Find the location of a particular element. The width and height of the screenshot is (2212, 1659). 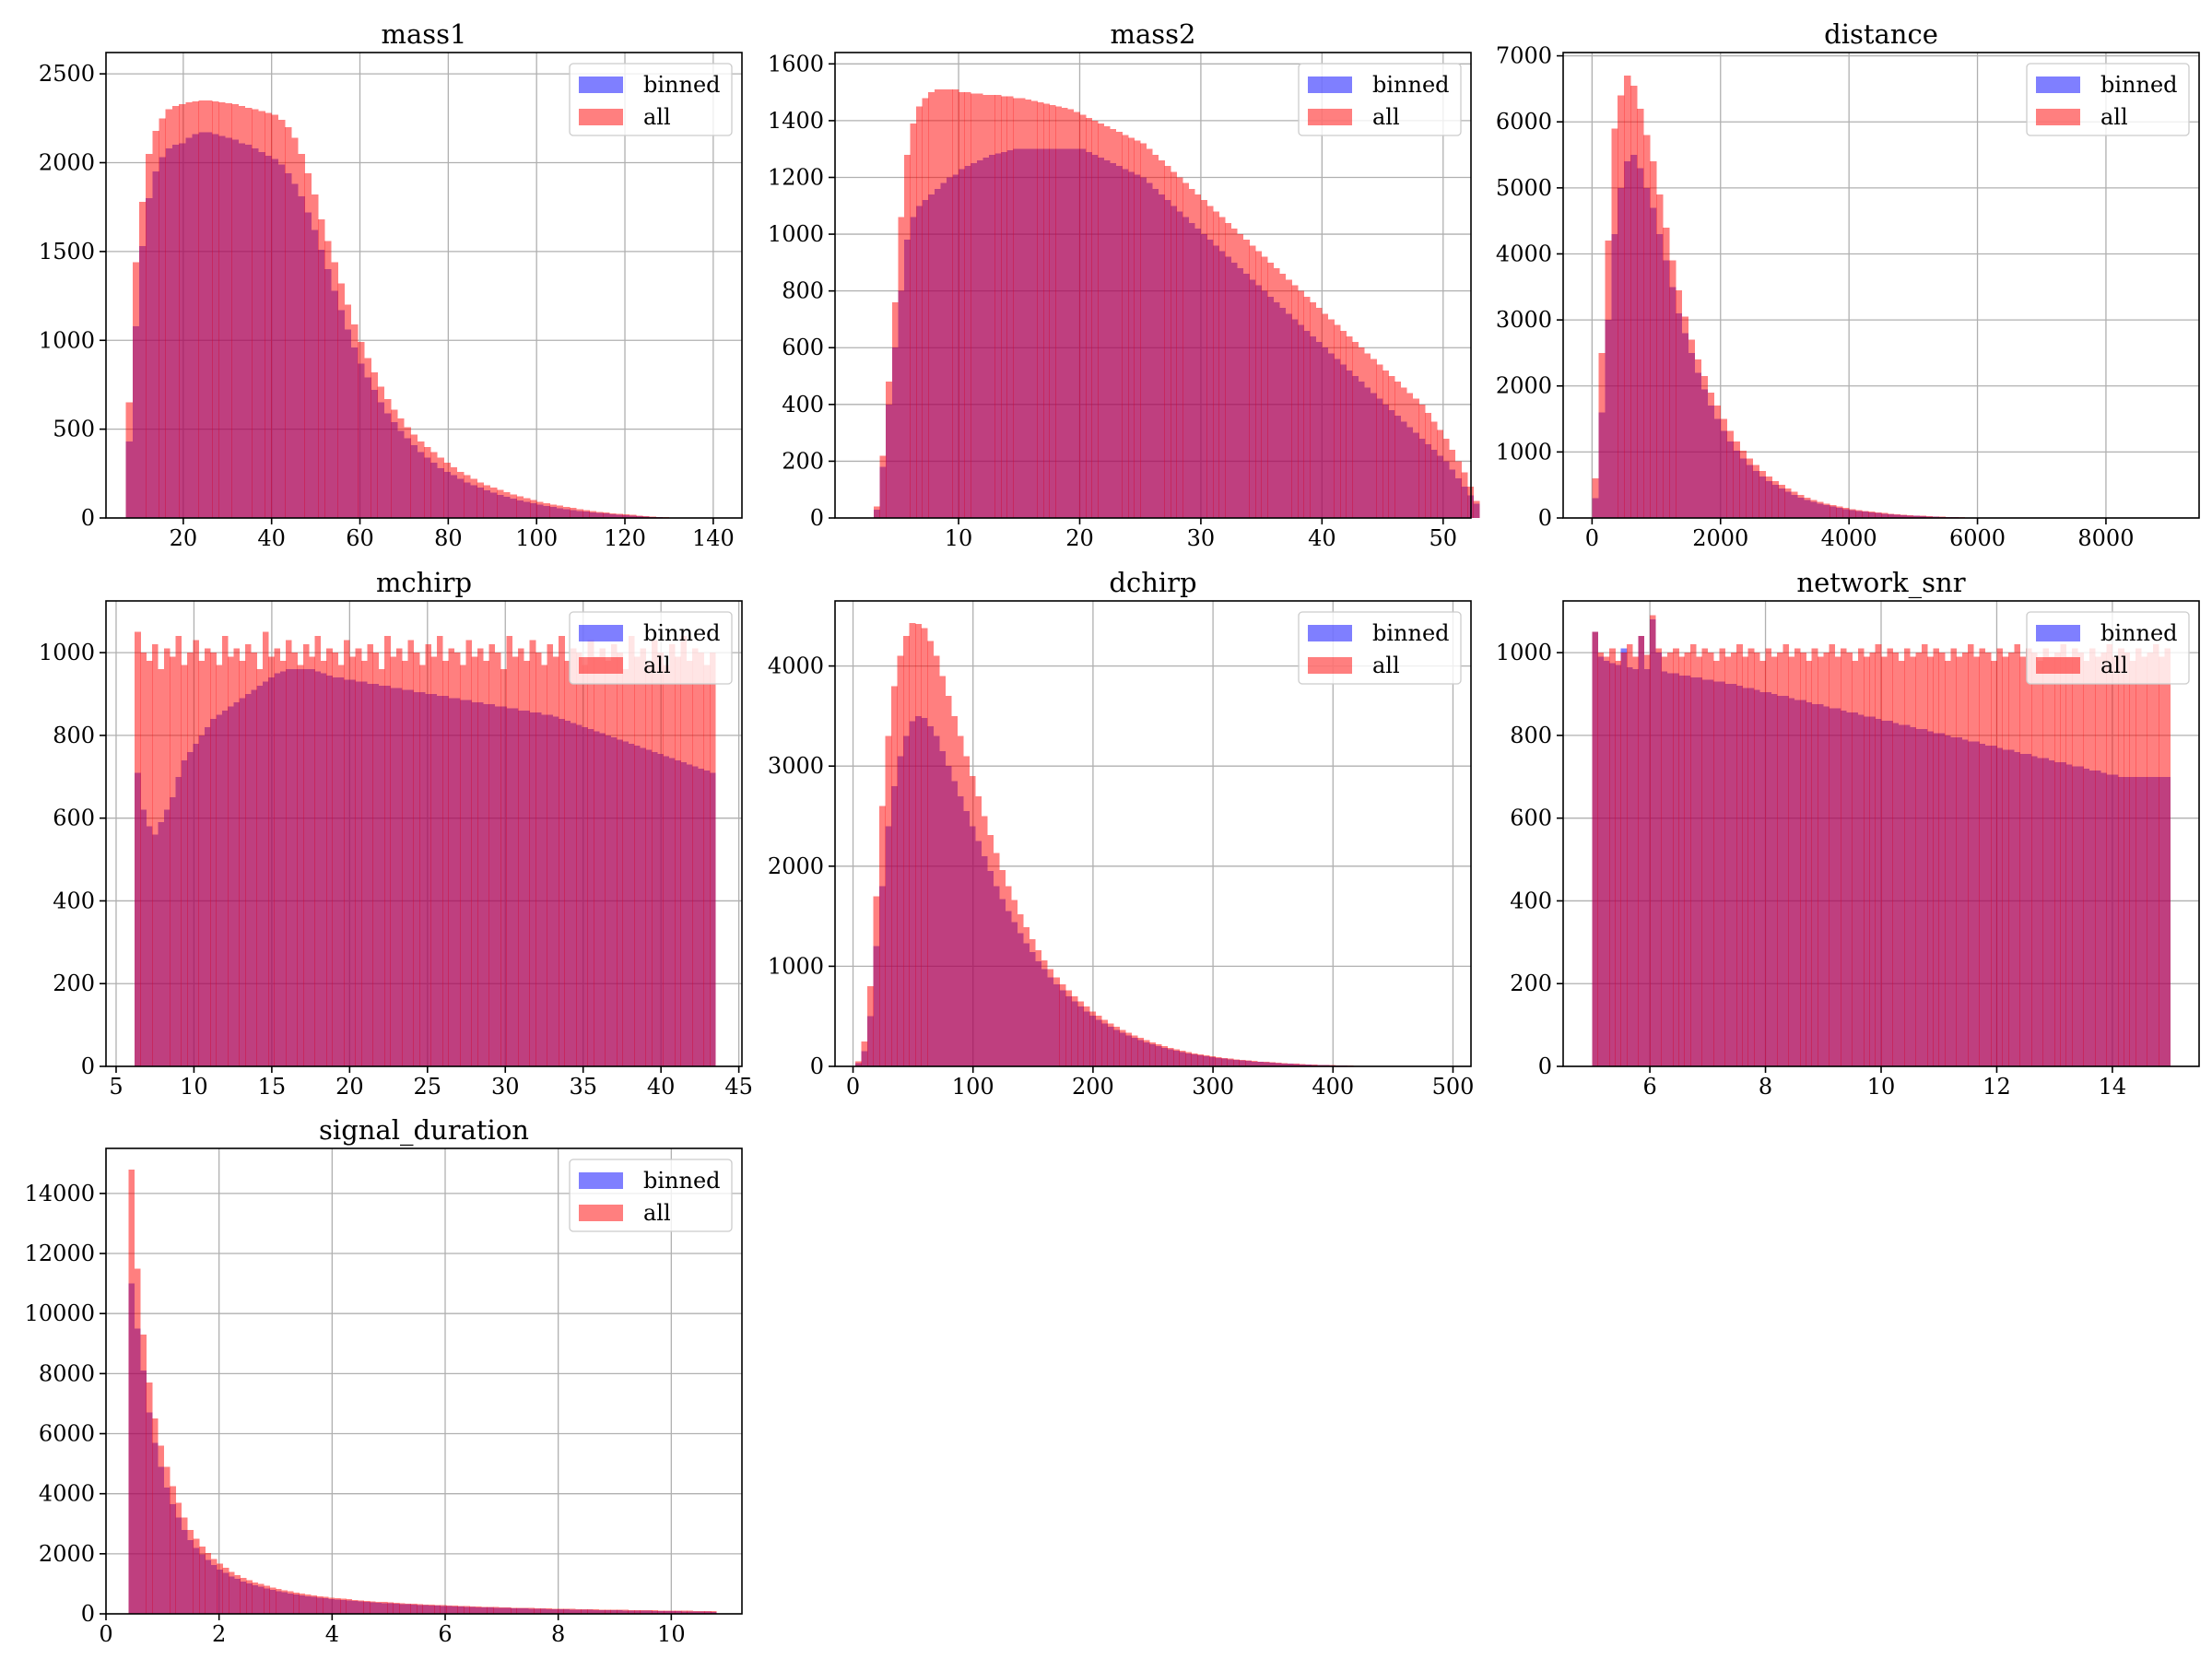

x-tick-label: 14 is located at coordinates (2113, 1087).